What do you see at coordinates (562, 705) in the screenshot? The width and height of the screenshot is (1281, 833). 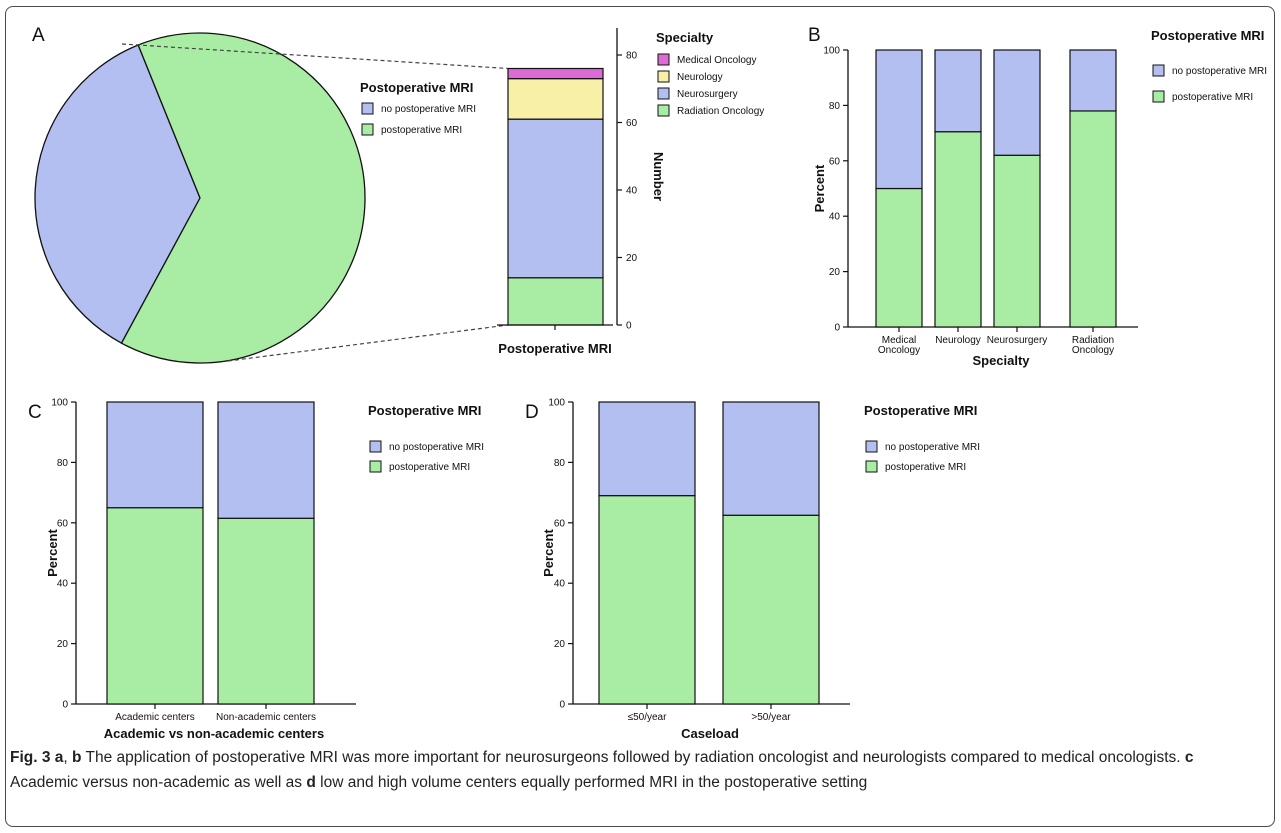 I see `caseload-chart-y-tick-label: 0` at bounding box center [562, 705].